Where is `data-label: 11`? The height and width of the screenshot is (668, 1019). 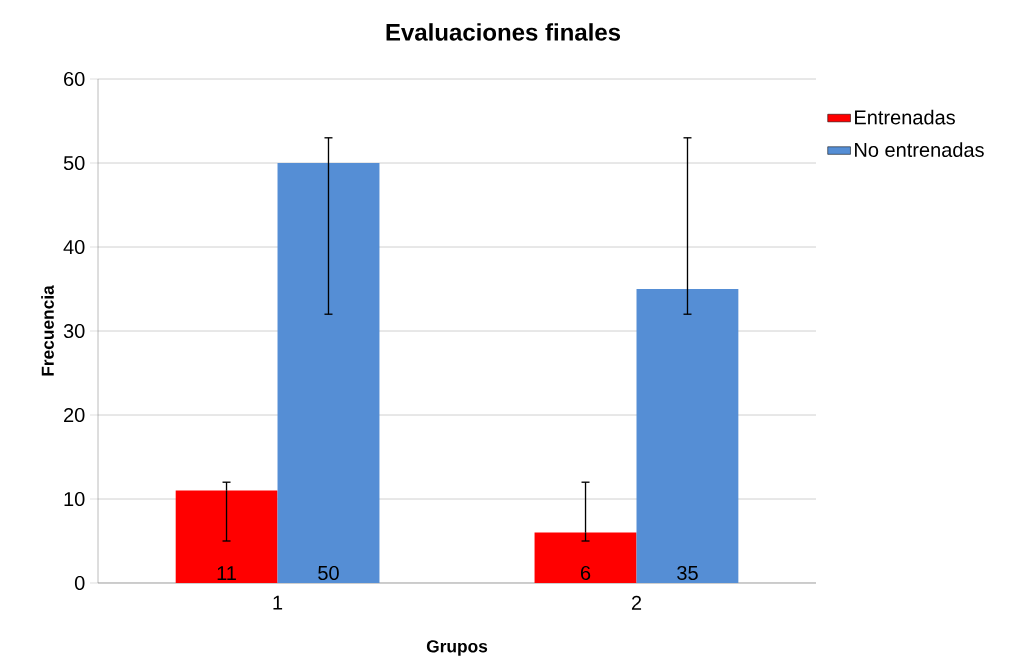
data-label: 11 is located at coordinates (226, 573).